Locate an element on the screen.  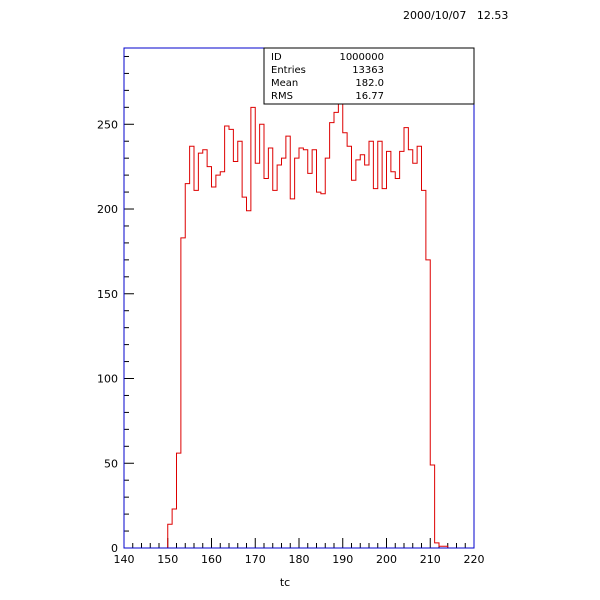
x-axis-label: tc is located at coordinates (285, 582).